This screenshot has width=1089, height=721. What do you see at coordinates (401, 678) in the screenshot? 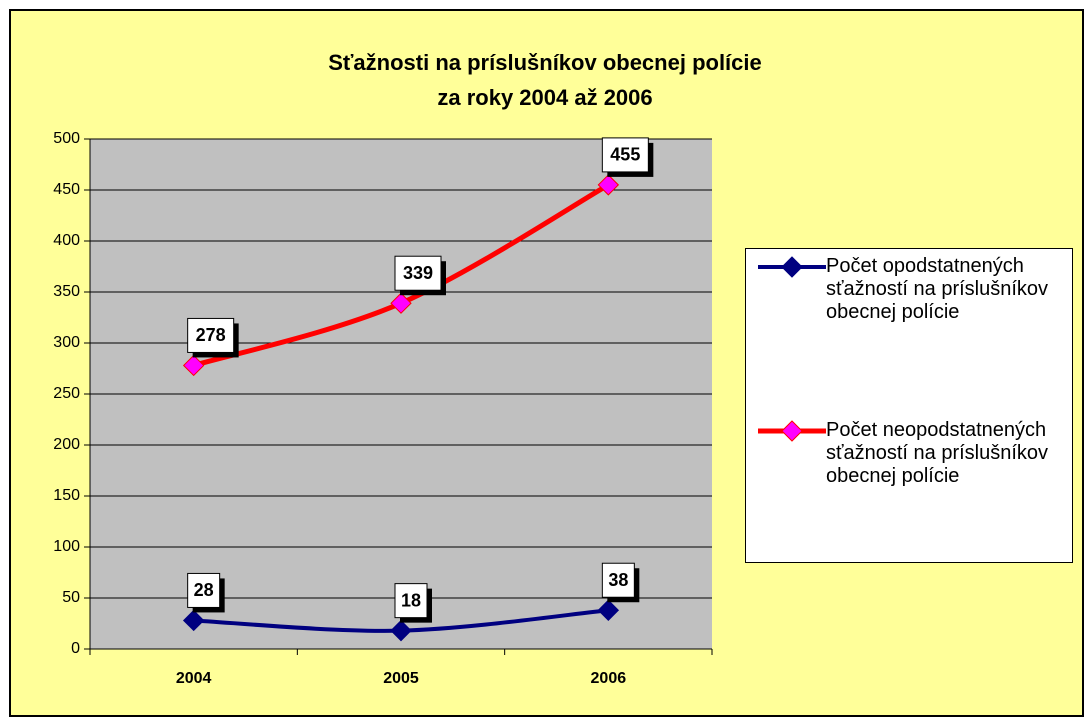
I see `x-tick-label: 2005` at bounding box center [401, 678].